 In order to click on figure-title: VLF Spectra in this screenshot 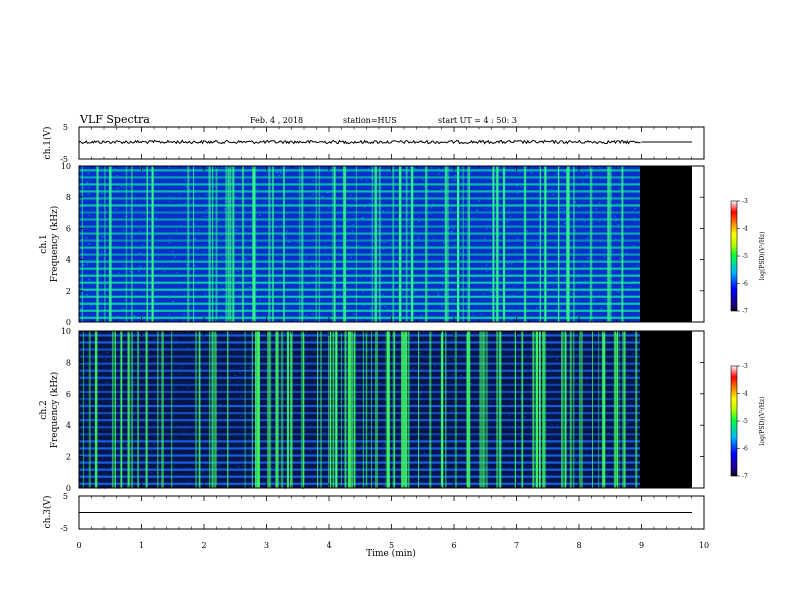, I will do `click(114, 119)`.